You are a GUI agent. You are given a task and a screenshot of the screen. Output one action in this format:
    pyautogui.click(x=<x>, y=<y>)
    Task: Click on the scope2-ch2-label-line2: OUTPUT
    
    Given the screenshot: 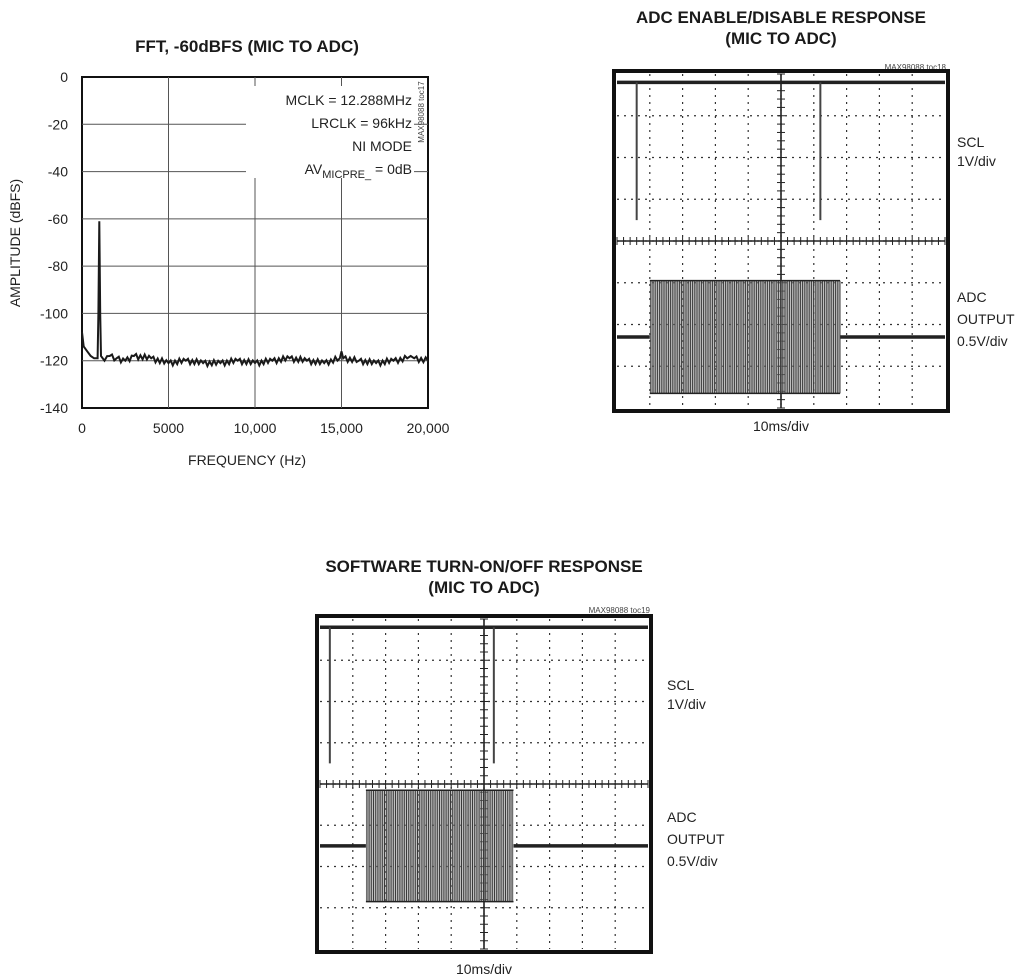 What is the action you would take?
    pyautogui.click(x=696, y=839)
    